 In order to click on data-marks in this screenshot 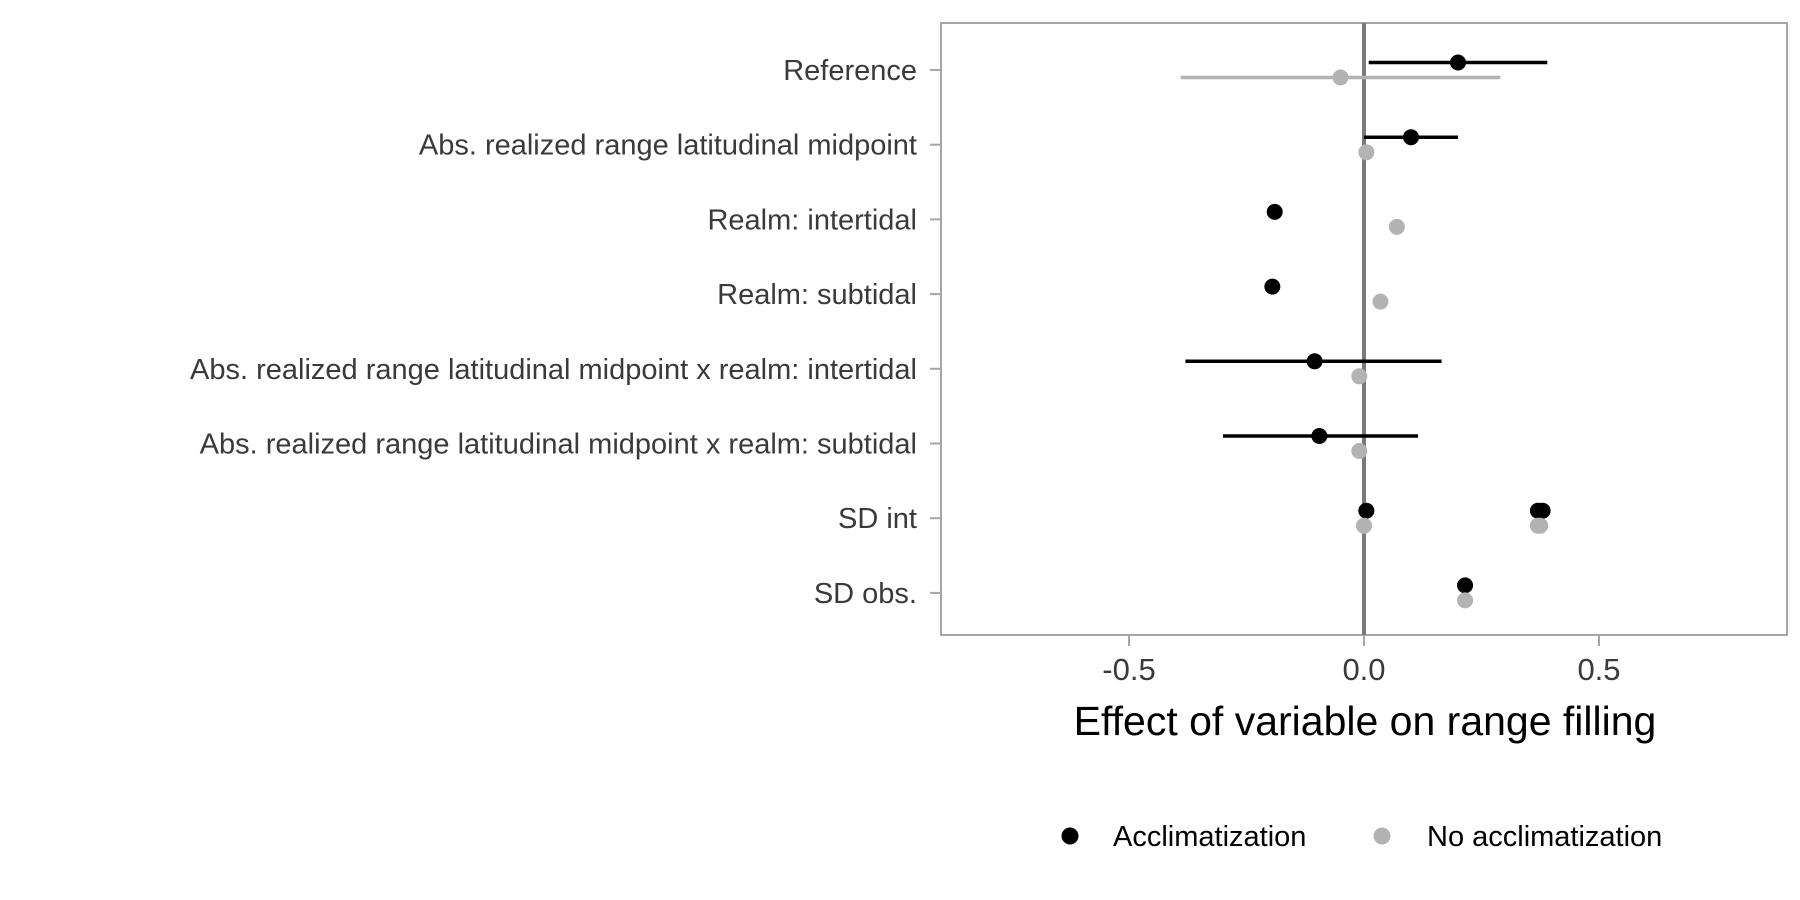, I will do `click(1365, 331)`.